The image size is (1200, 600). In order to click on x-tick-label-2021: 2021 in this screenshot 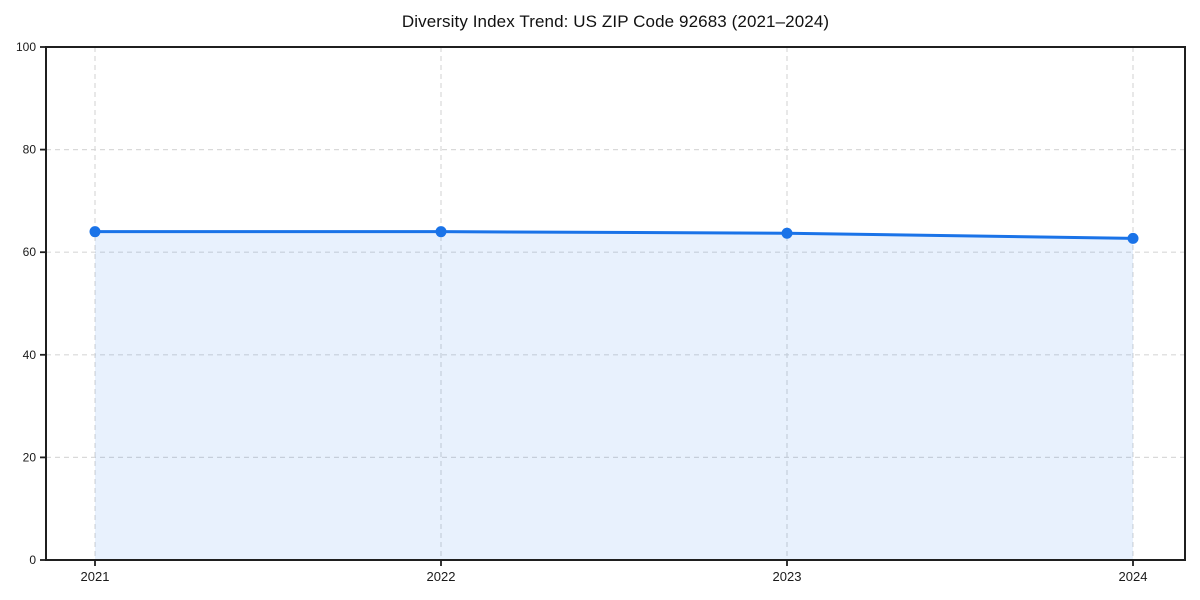, I will do `click(95, 576)`.